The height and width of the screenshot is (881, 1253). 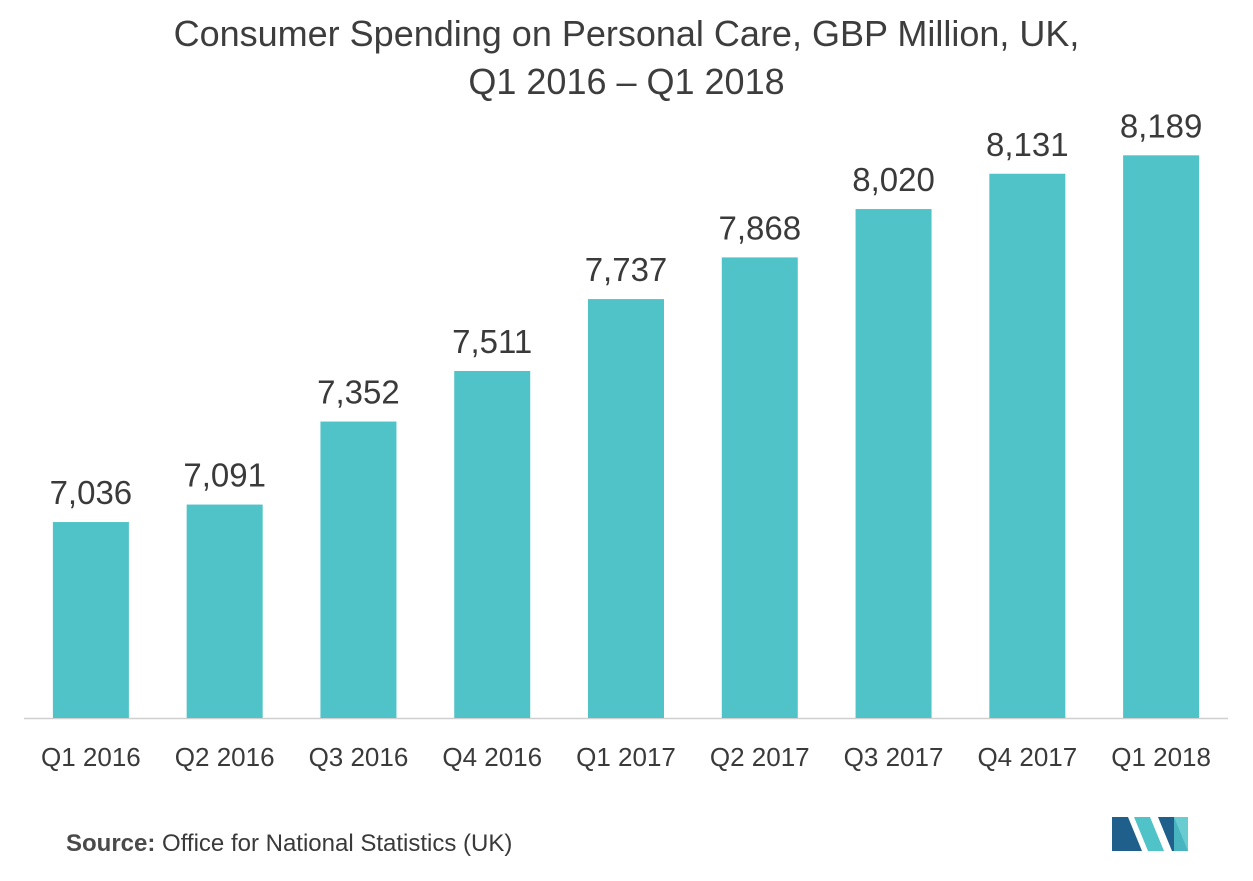 What do you see at coordinates (91, 757) in the screenshot?
I see `x-tick-label-q1-2016: Q1 2016` at bounding box center [91, 757].